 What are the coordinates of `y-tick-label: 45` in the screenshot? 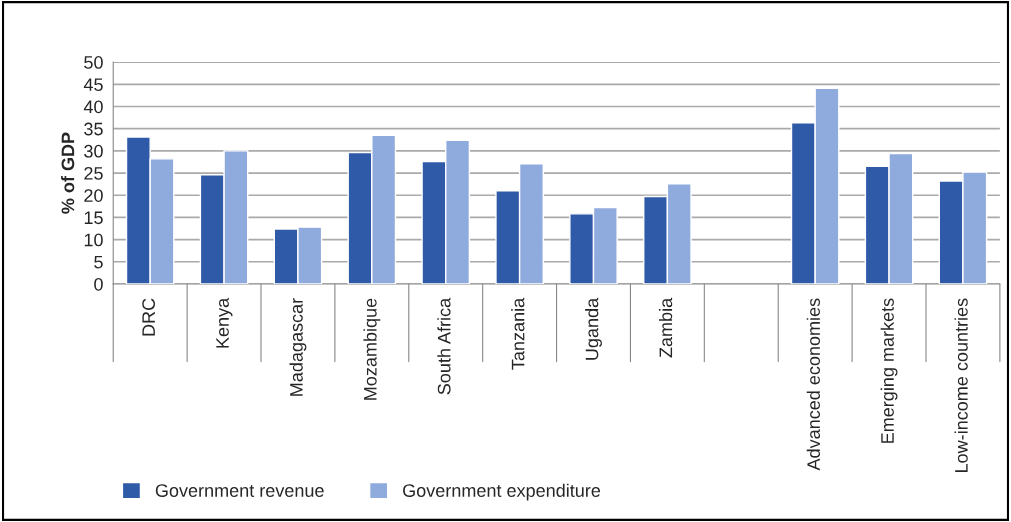 It's located at (93, 85).